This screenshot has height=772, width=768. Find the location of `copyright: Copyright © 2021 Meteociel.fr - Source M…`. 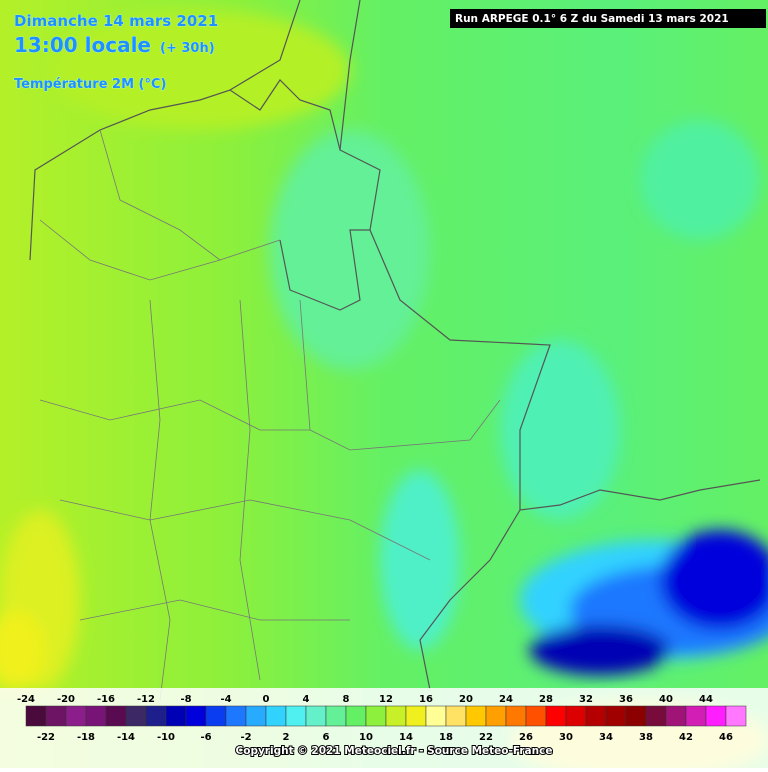

copyright: Copyright © 2021 Meteociel.fr - Source M… is located at coordinates (394, 751).